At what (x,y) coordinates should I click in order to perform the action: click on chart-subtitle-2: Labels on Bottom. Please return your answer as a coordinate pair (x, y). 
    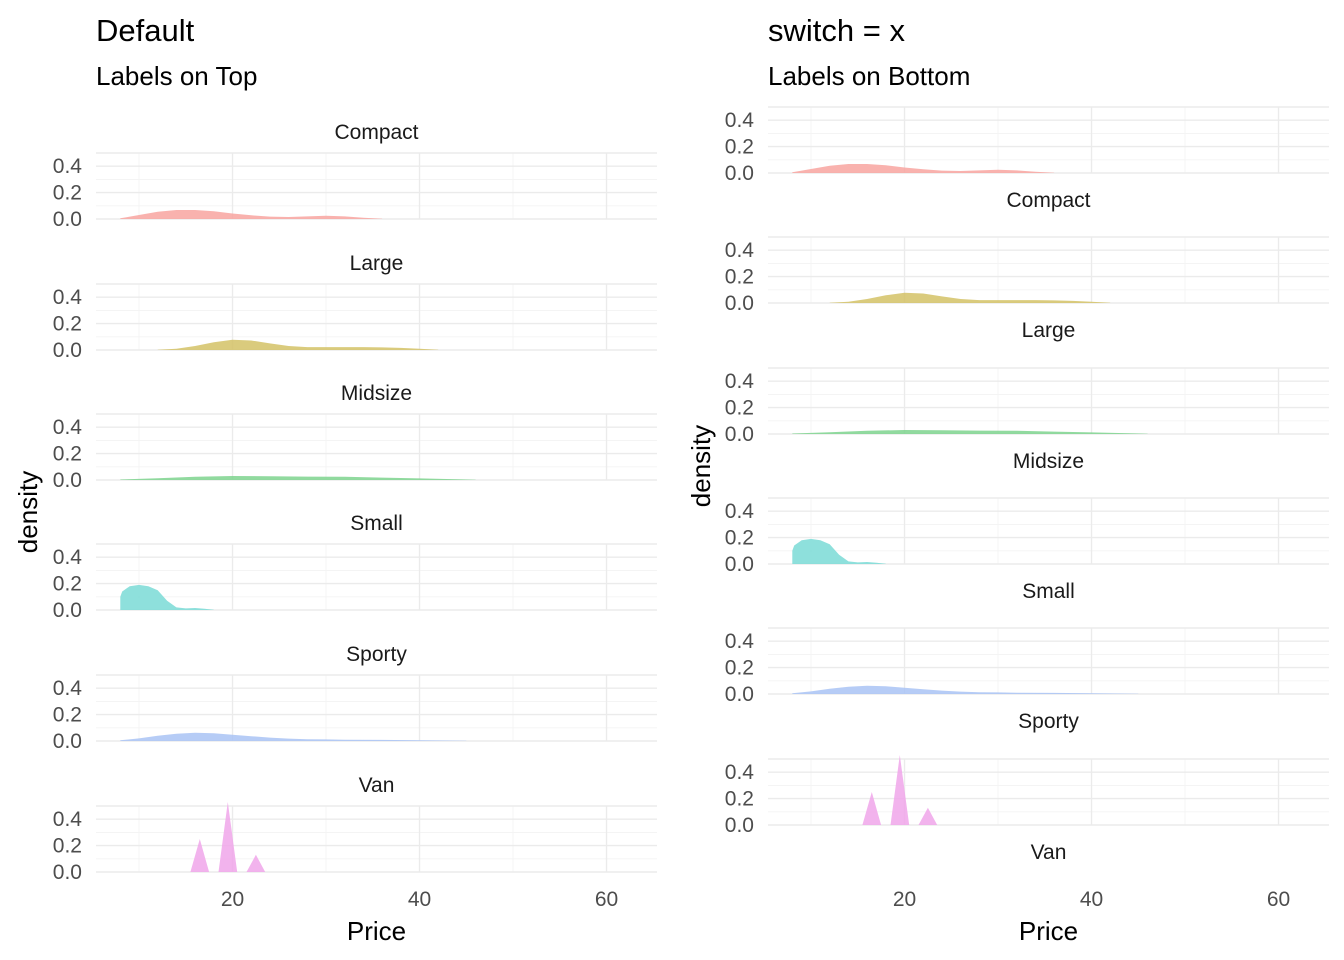
    Looking at the image, I should click on (869, 76).